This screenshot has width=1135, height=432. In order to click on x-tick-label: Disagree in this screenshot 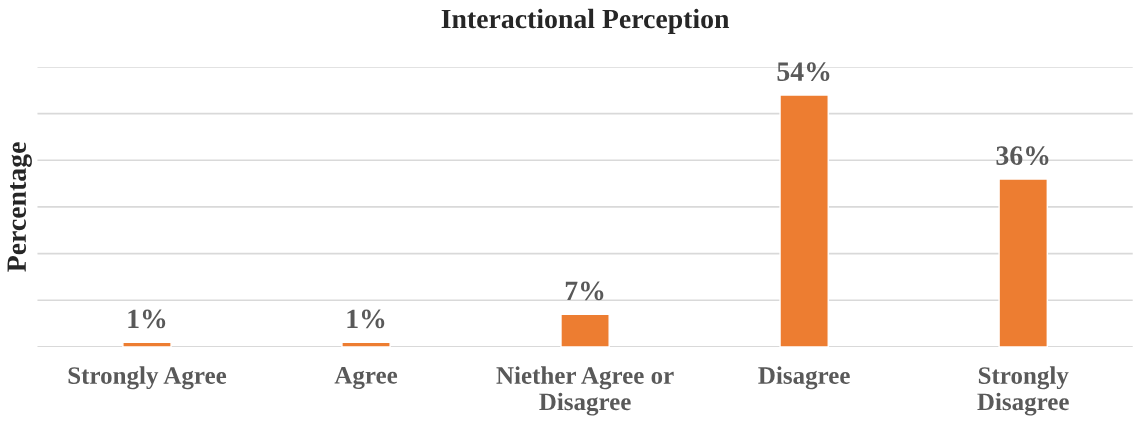, I will do `click(804, 378)`.